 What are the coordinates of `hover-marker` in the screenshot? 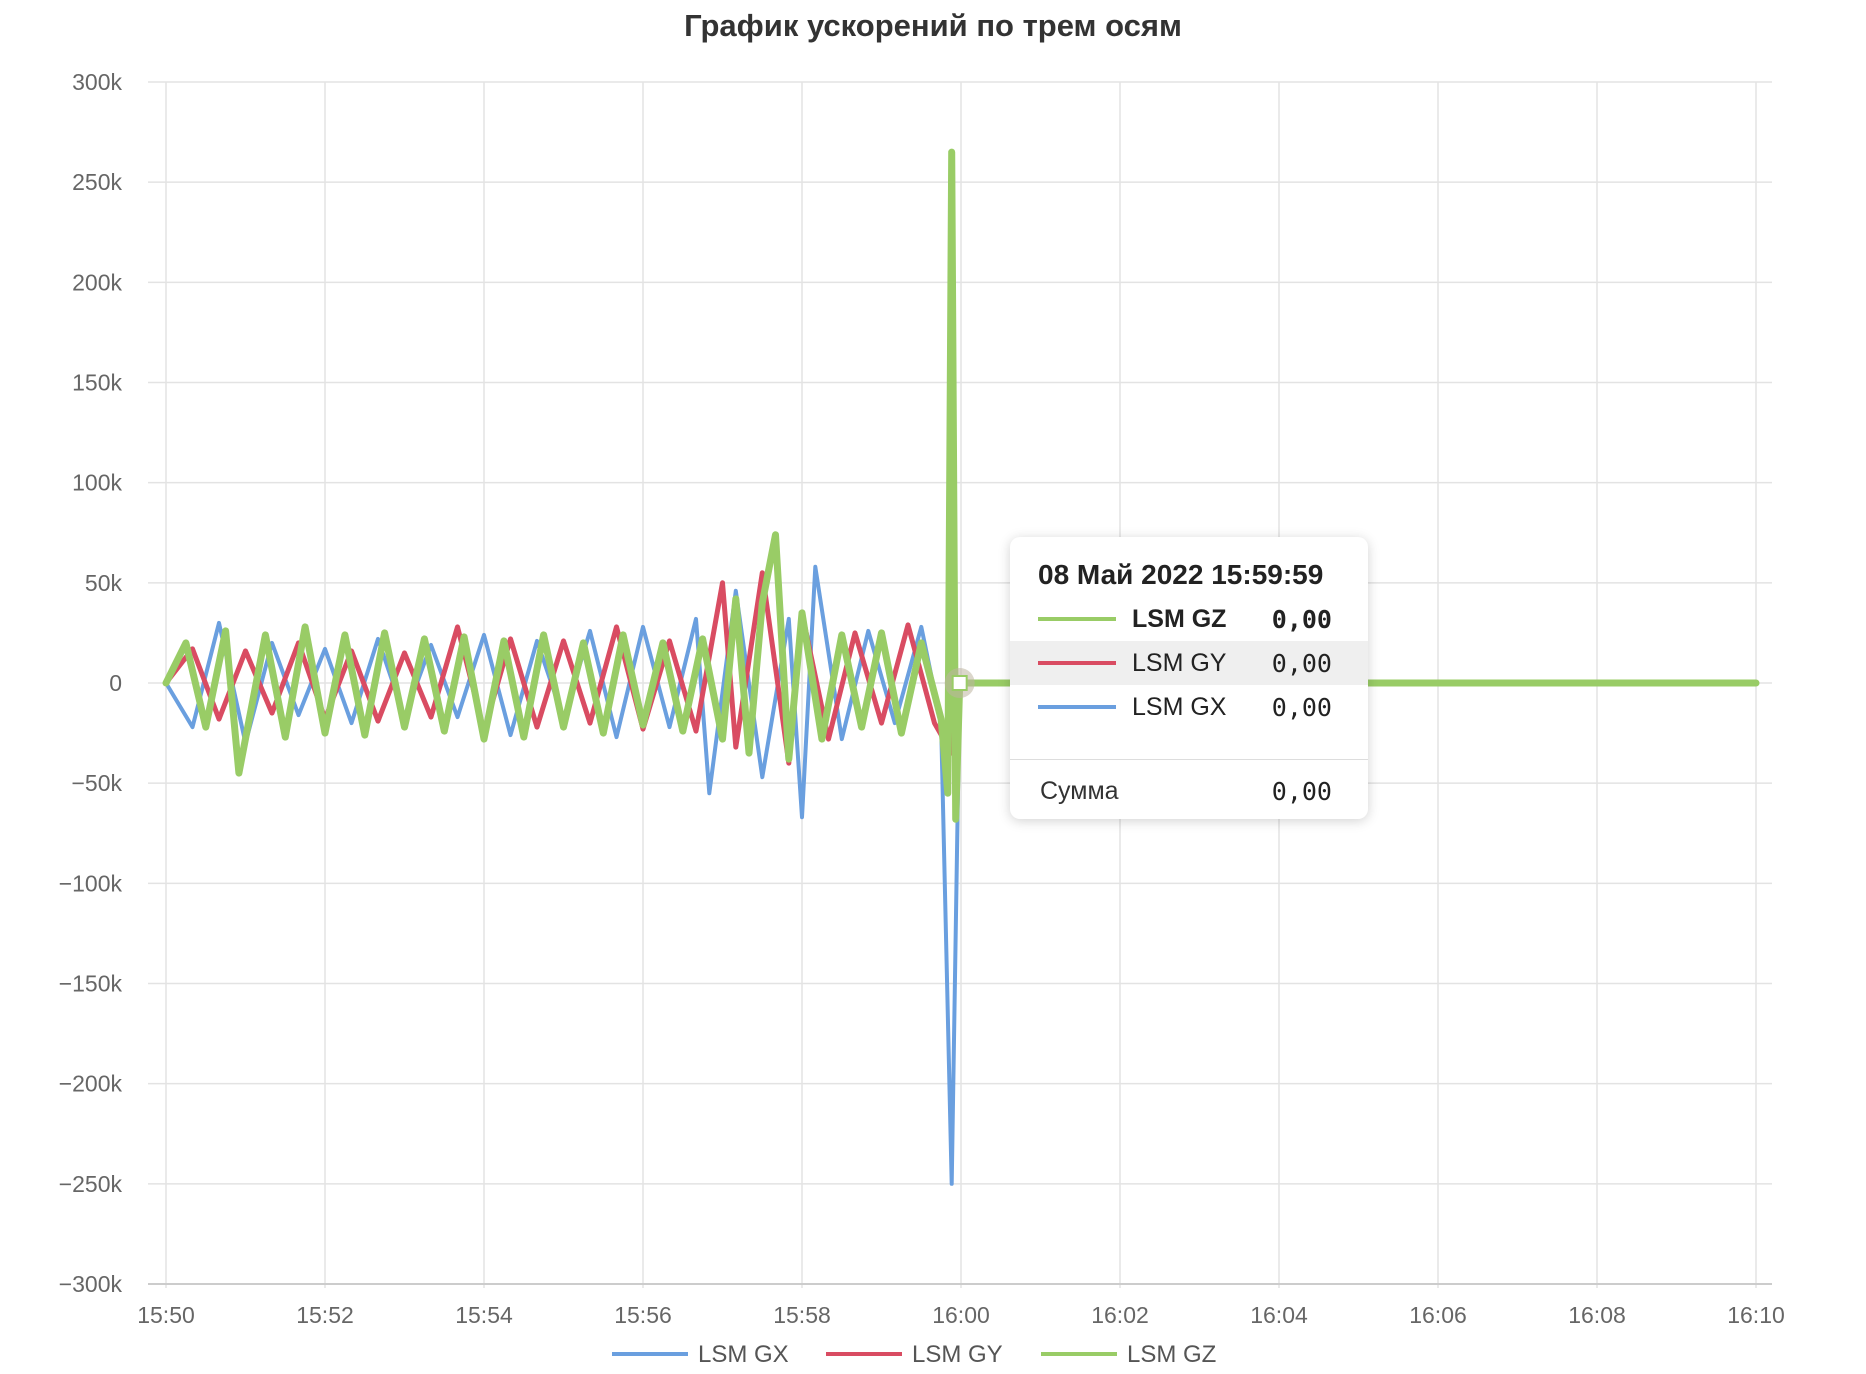 It's located at (959, 683).